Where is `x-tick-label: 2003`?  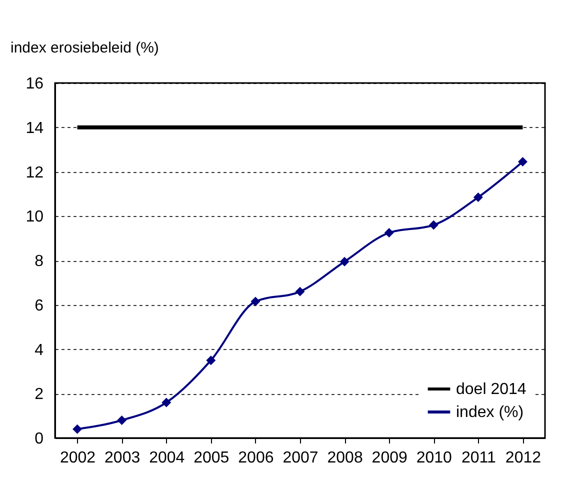
x-tick-label: 2003 is located at coordinates (122, 458).